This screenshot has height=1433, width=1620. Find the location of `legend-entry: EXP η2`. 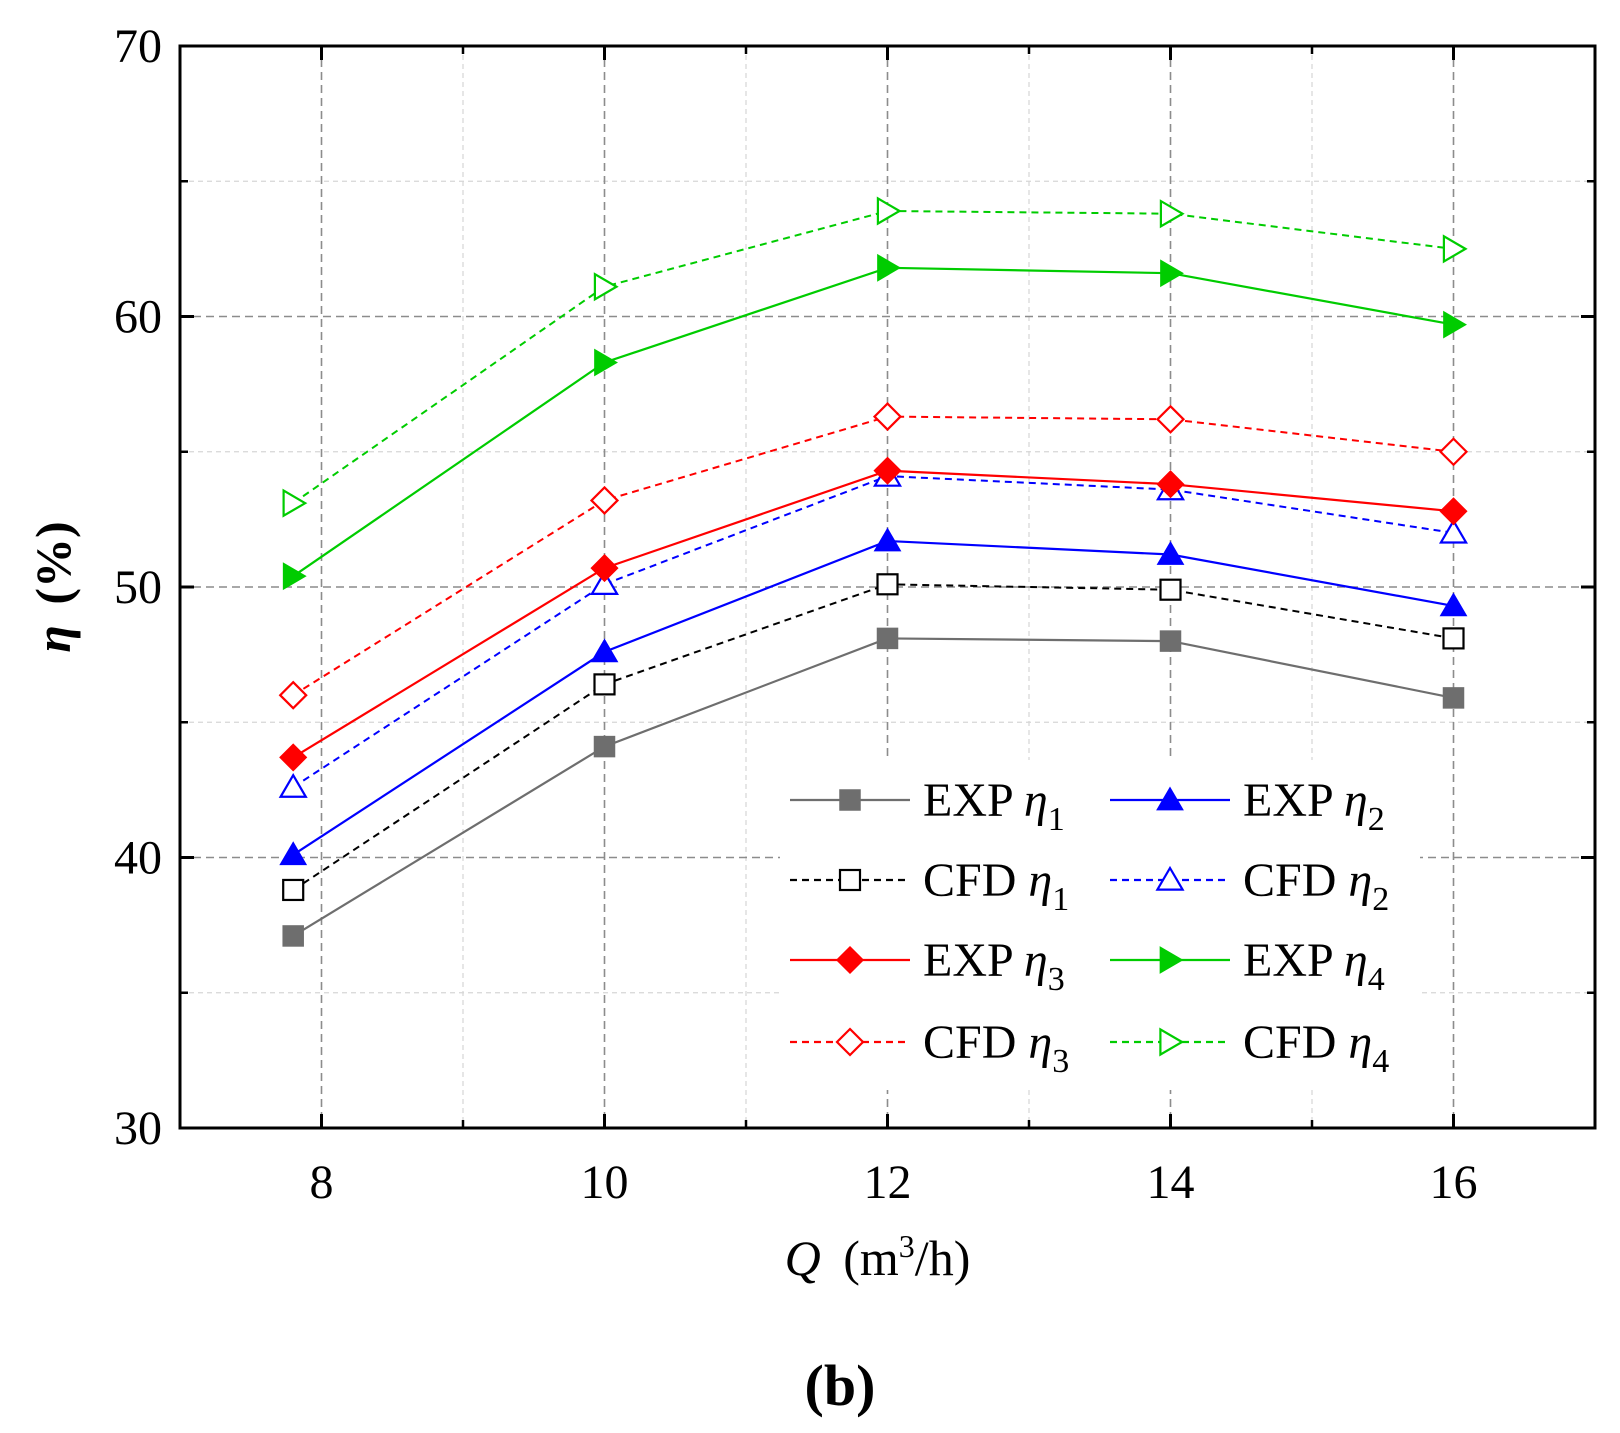

legend-entry: EXP η2 is located at coordinates (1247, 806).